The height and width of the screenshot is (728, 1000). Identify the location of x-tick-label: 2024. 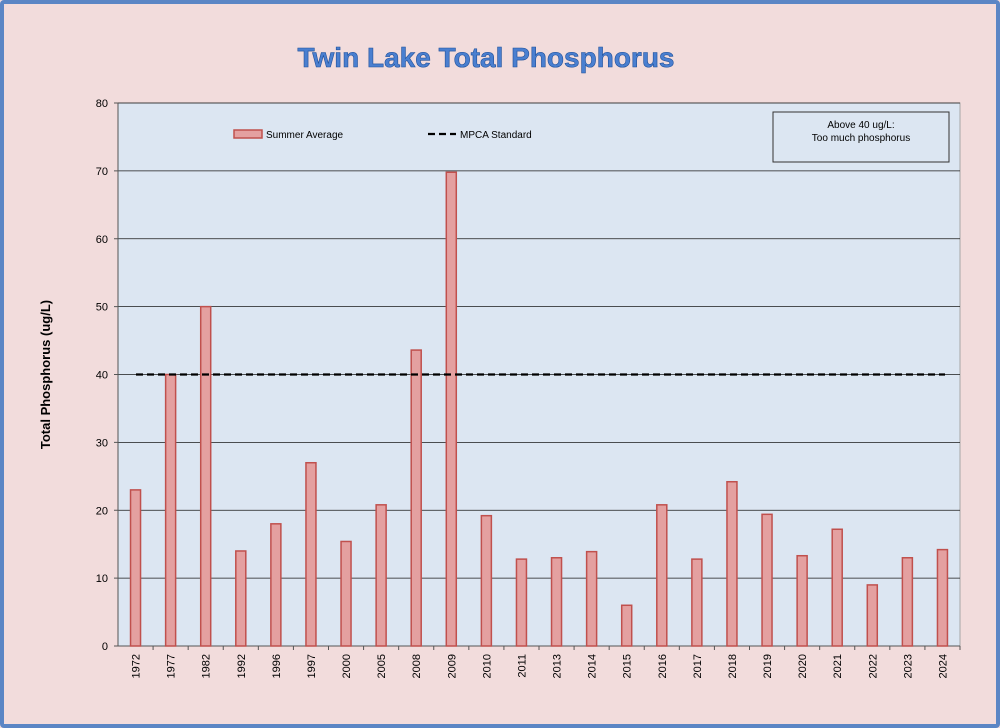
(943, 666).